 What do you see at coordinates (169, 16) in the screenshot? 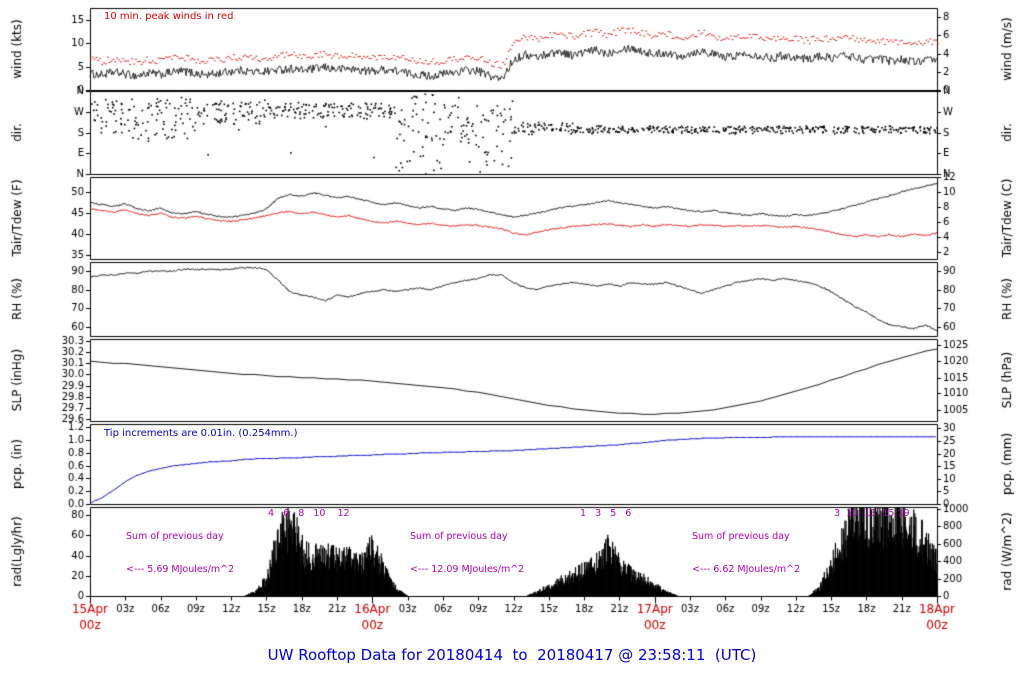
I see `wind-peak-note: 10 min. peak winds in red` at bounding box center [169, 16].